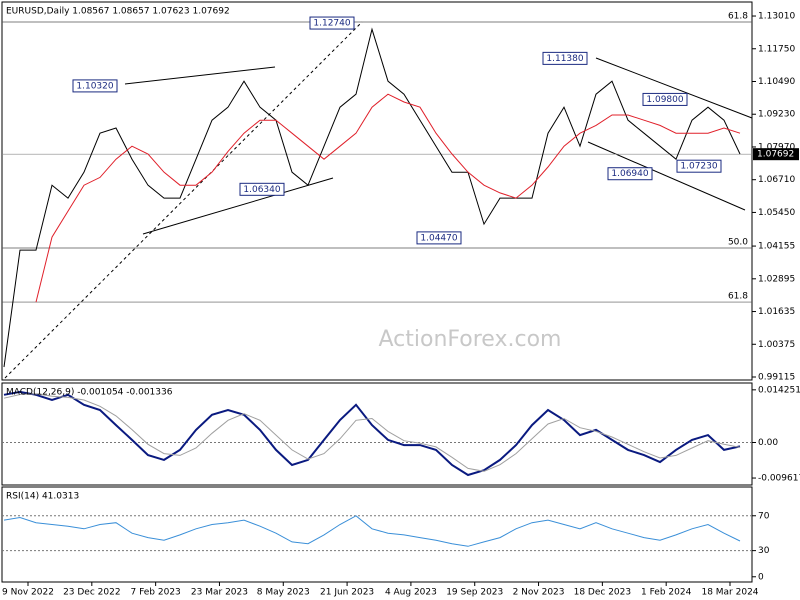 The image size is (800, 600). Describe the element at coordinates (776, 279) in the screenshot. I see `y-tick-label: 1.02895` at that location.